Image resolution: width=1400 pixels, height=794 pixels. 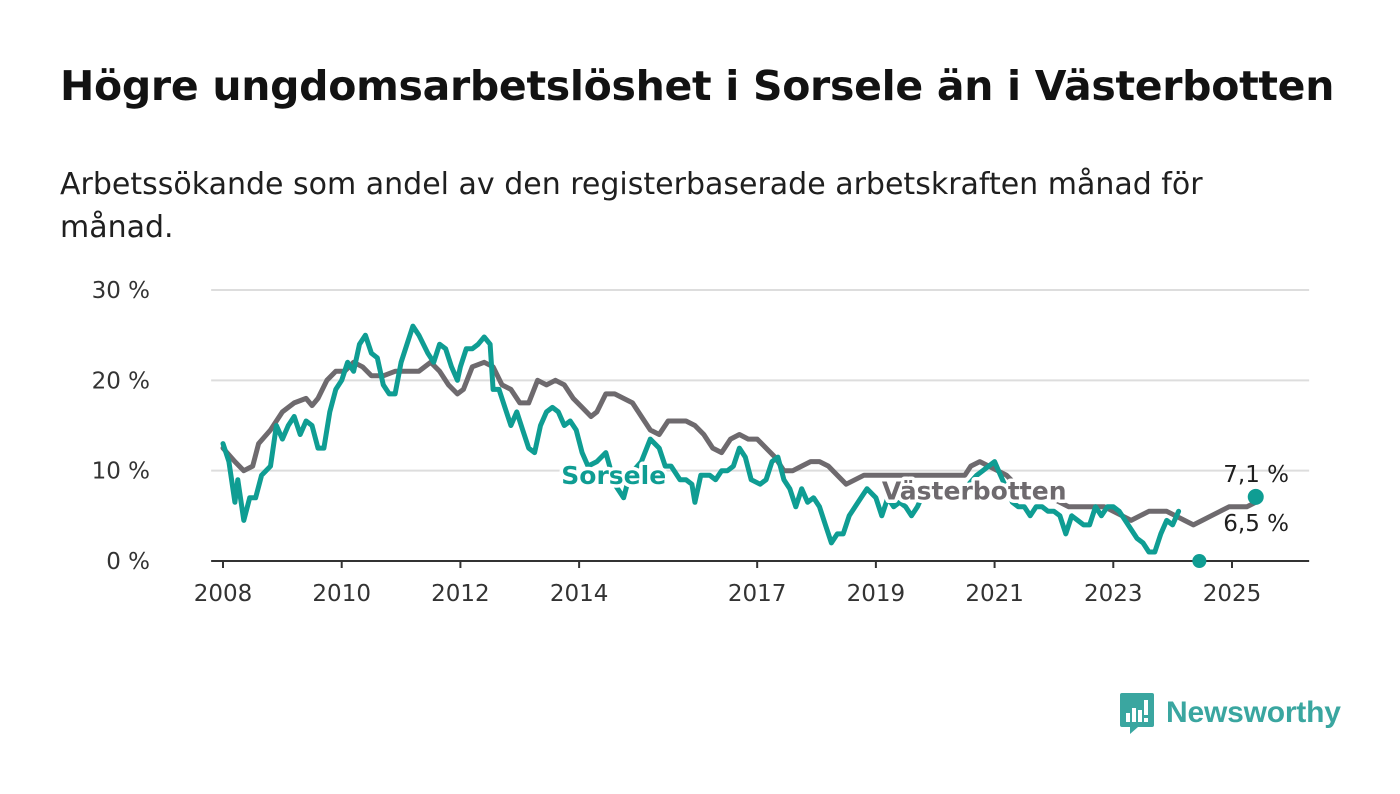 I want to click on series-labels: Sorsele Västerbotten 7,1 % 6,5 %, so click(x=923, y=497).